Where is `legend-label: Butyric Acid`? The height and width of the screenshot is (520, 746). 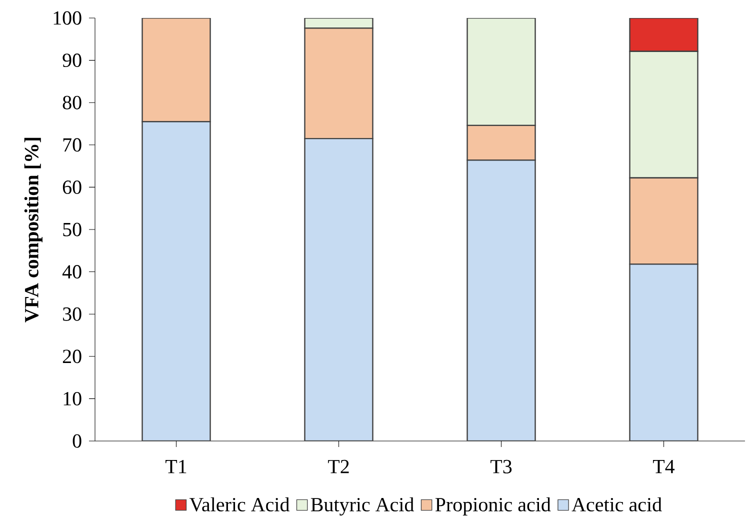
legend-label: Butyric Acid is located at coordinates (362, 507).